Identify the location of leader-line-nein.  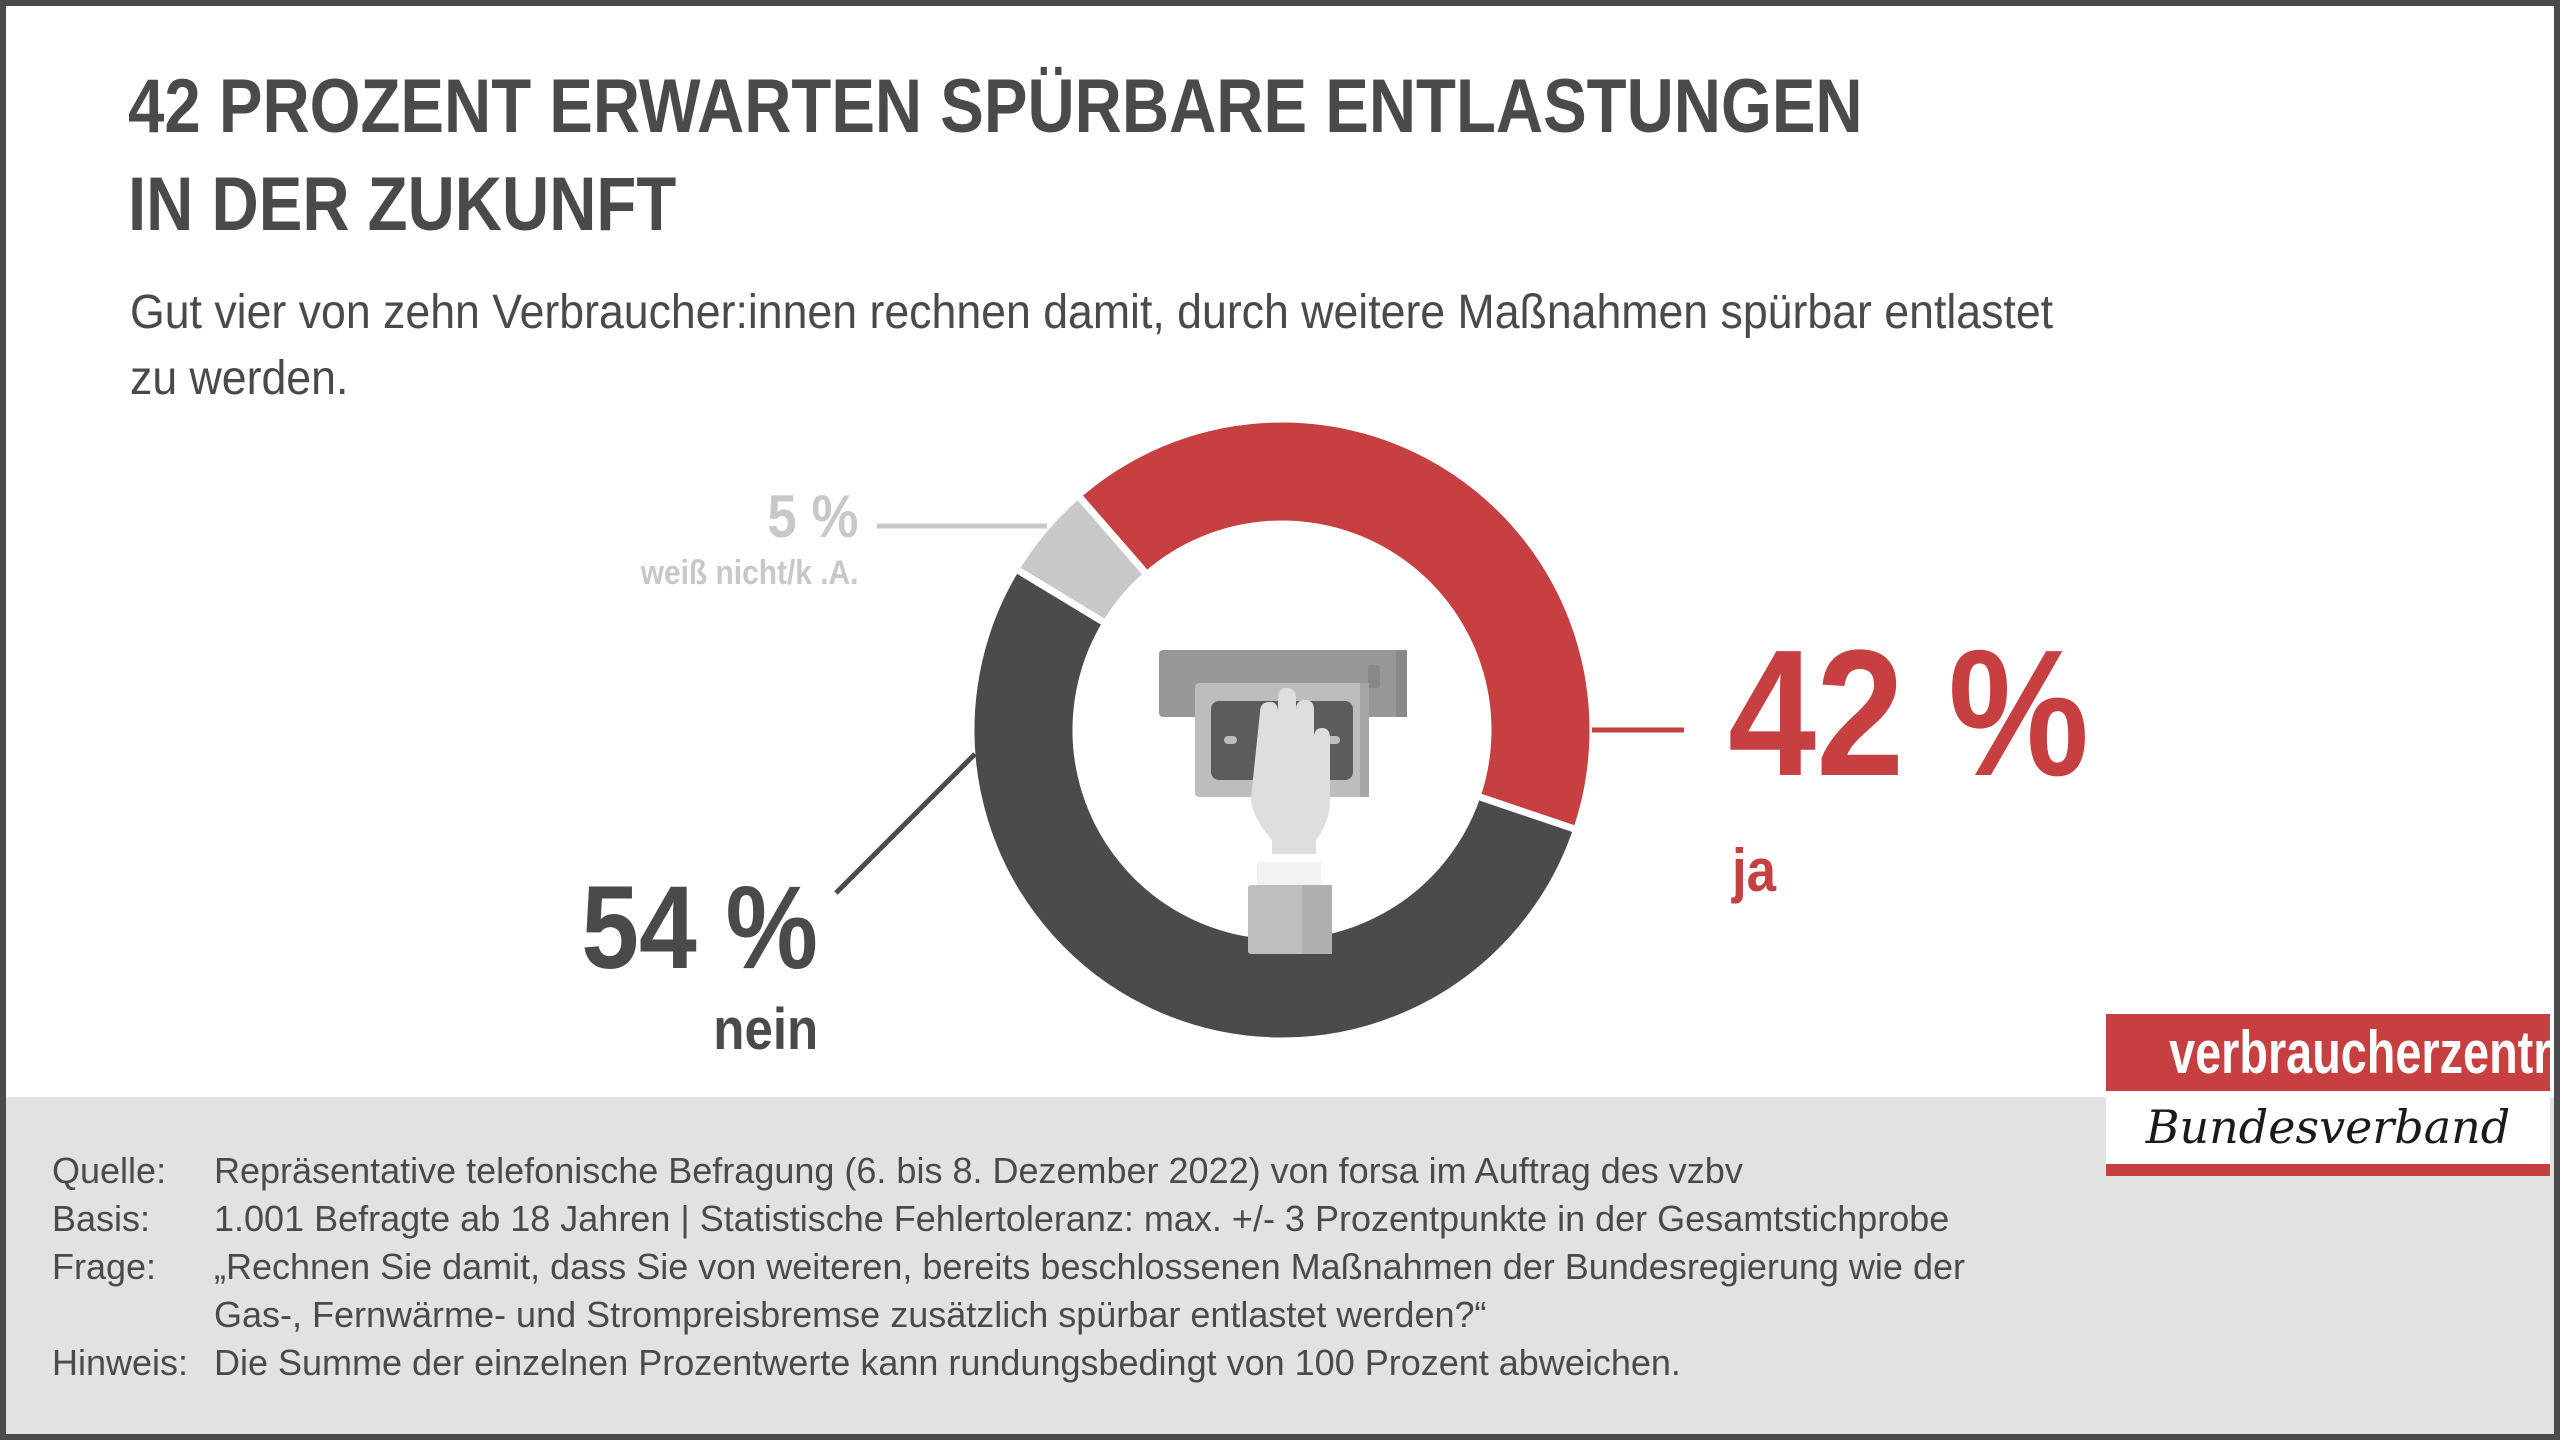
(905, 823).